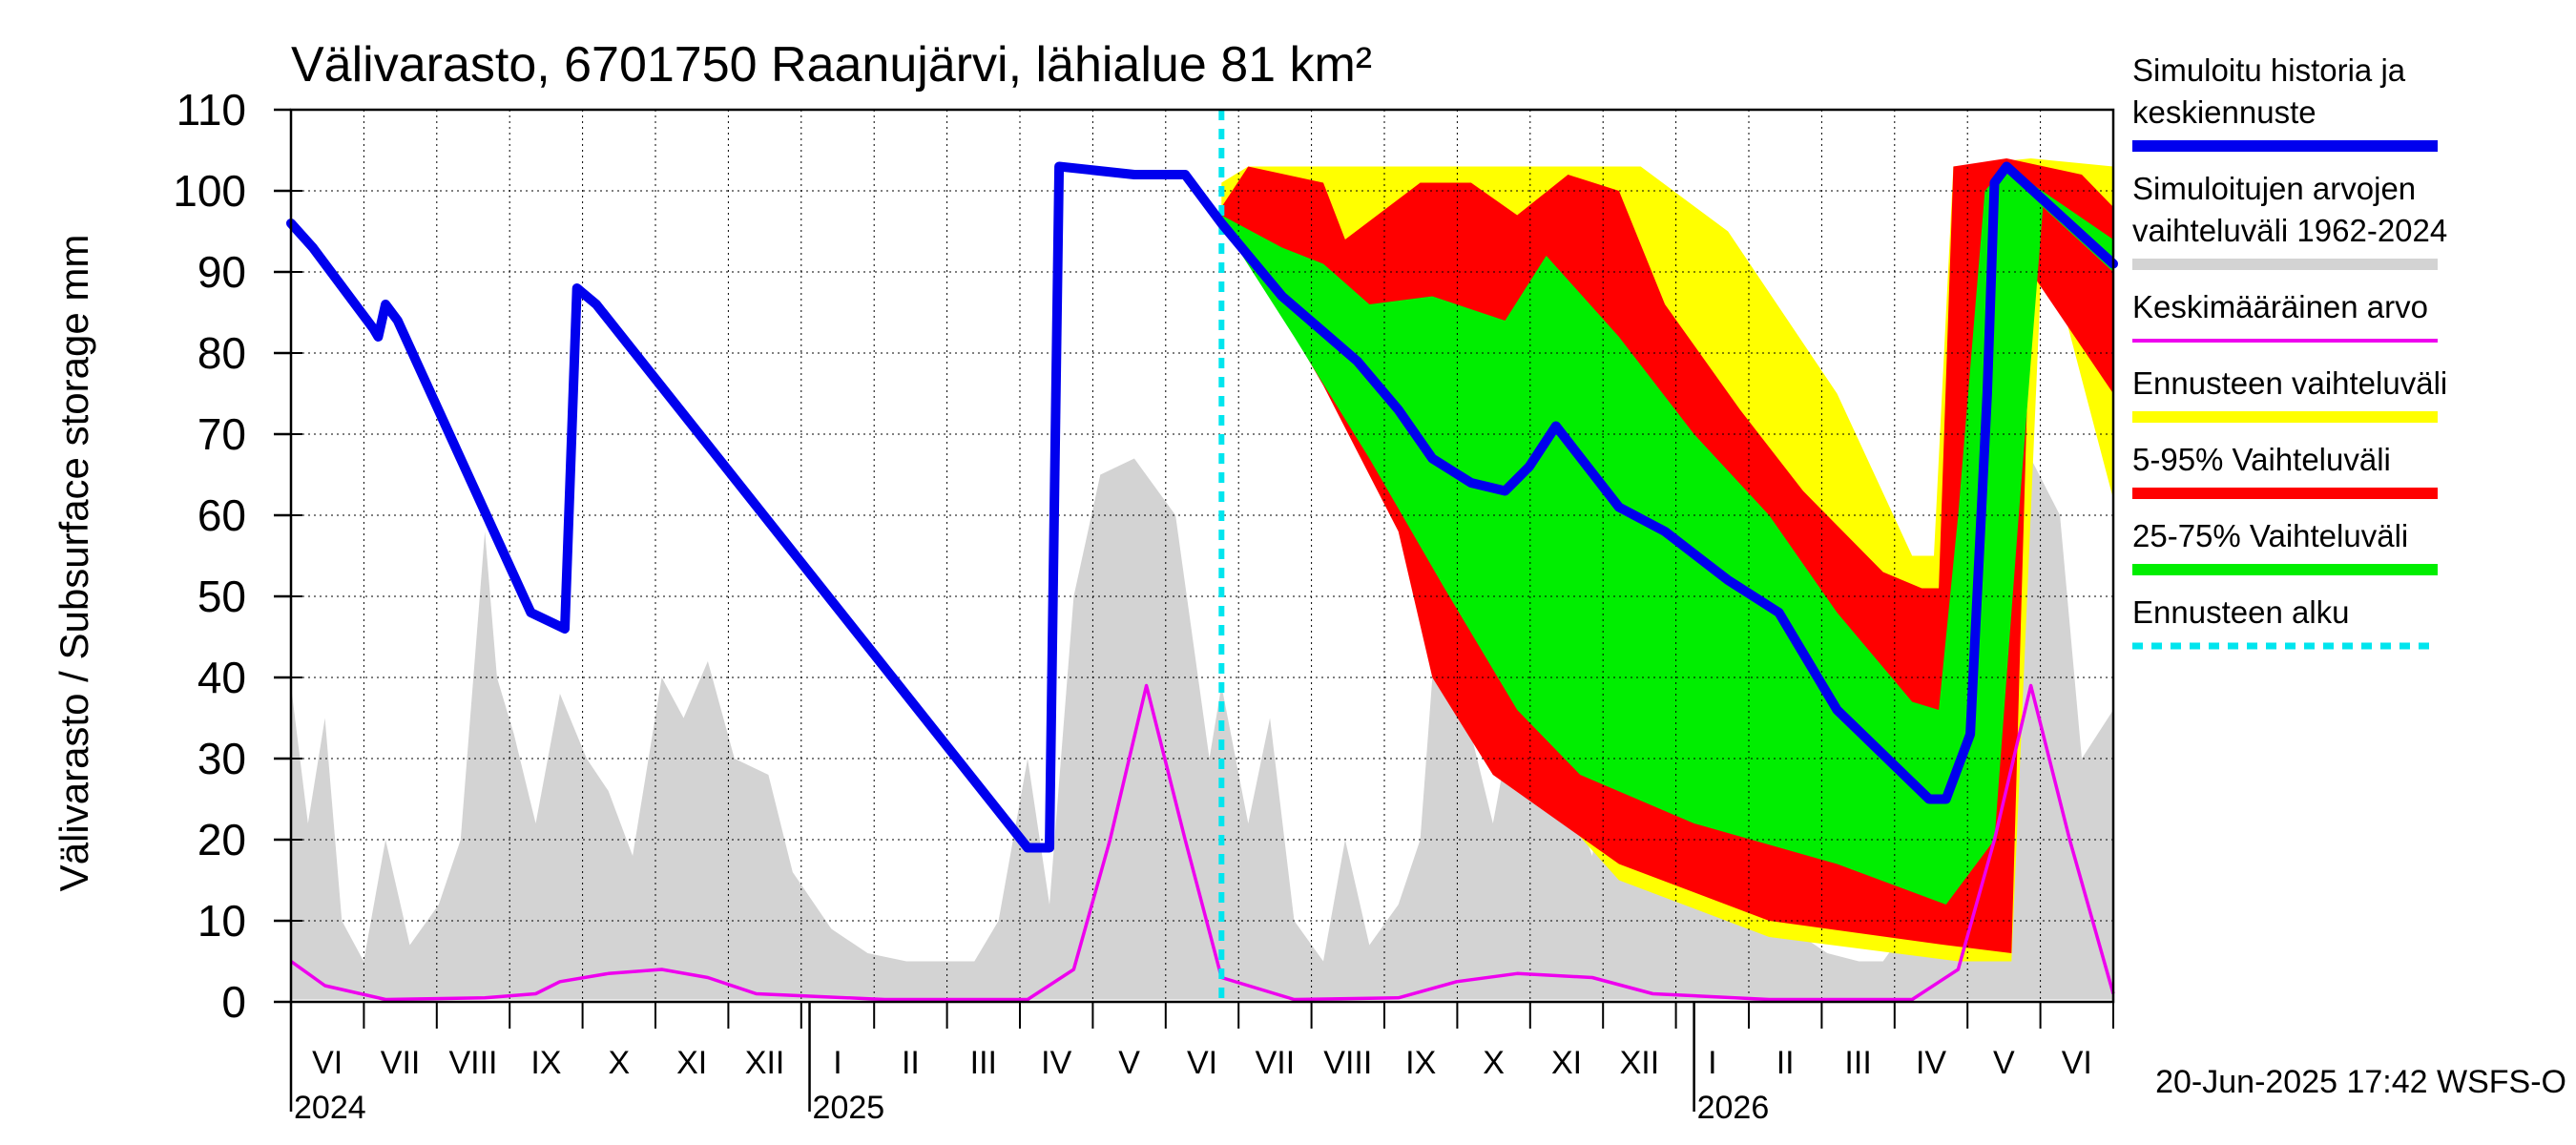  What do you see at coordinates (74, 563) in the screenshot?
I see `y-axis-label: Välivarasto / Subsurface storage mm` at bounding box center [74, 563].